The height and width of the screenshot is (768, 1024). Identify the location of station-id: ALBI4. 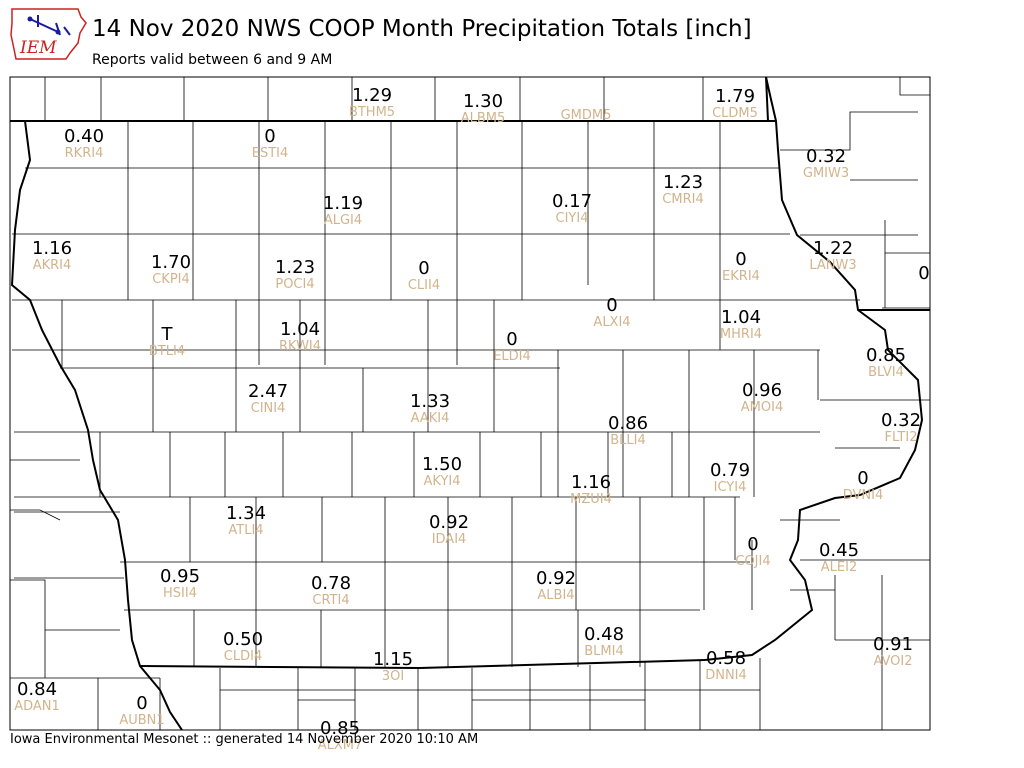
(555, 595).